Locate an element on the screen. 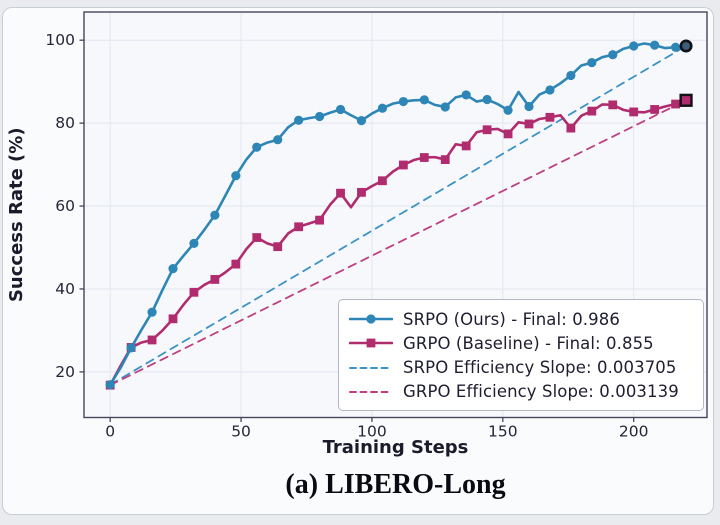  legend-swatch-grpo-dashed-icon is located at coordinates (371, 391).